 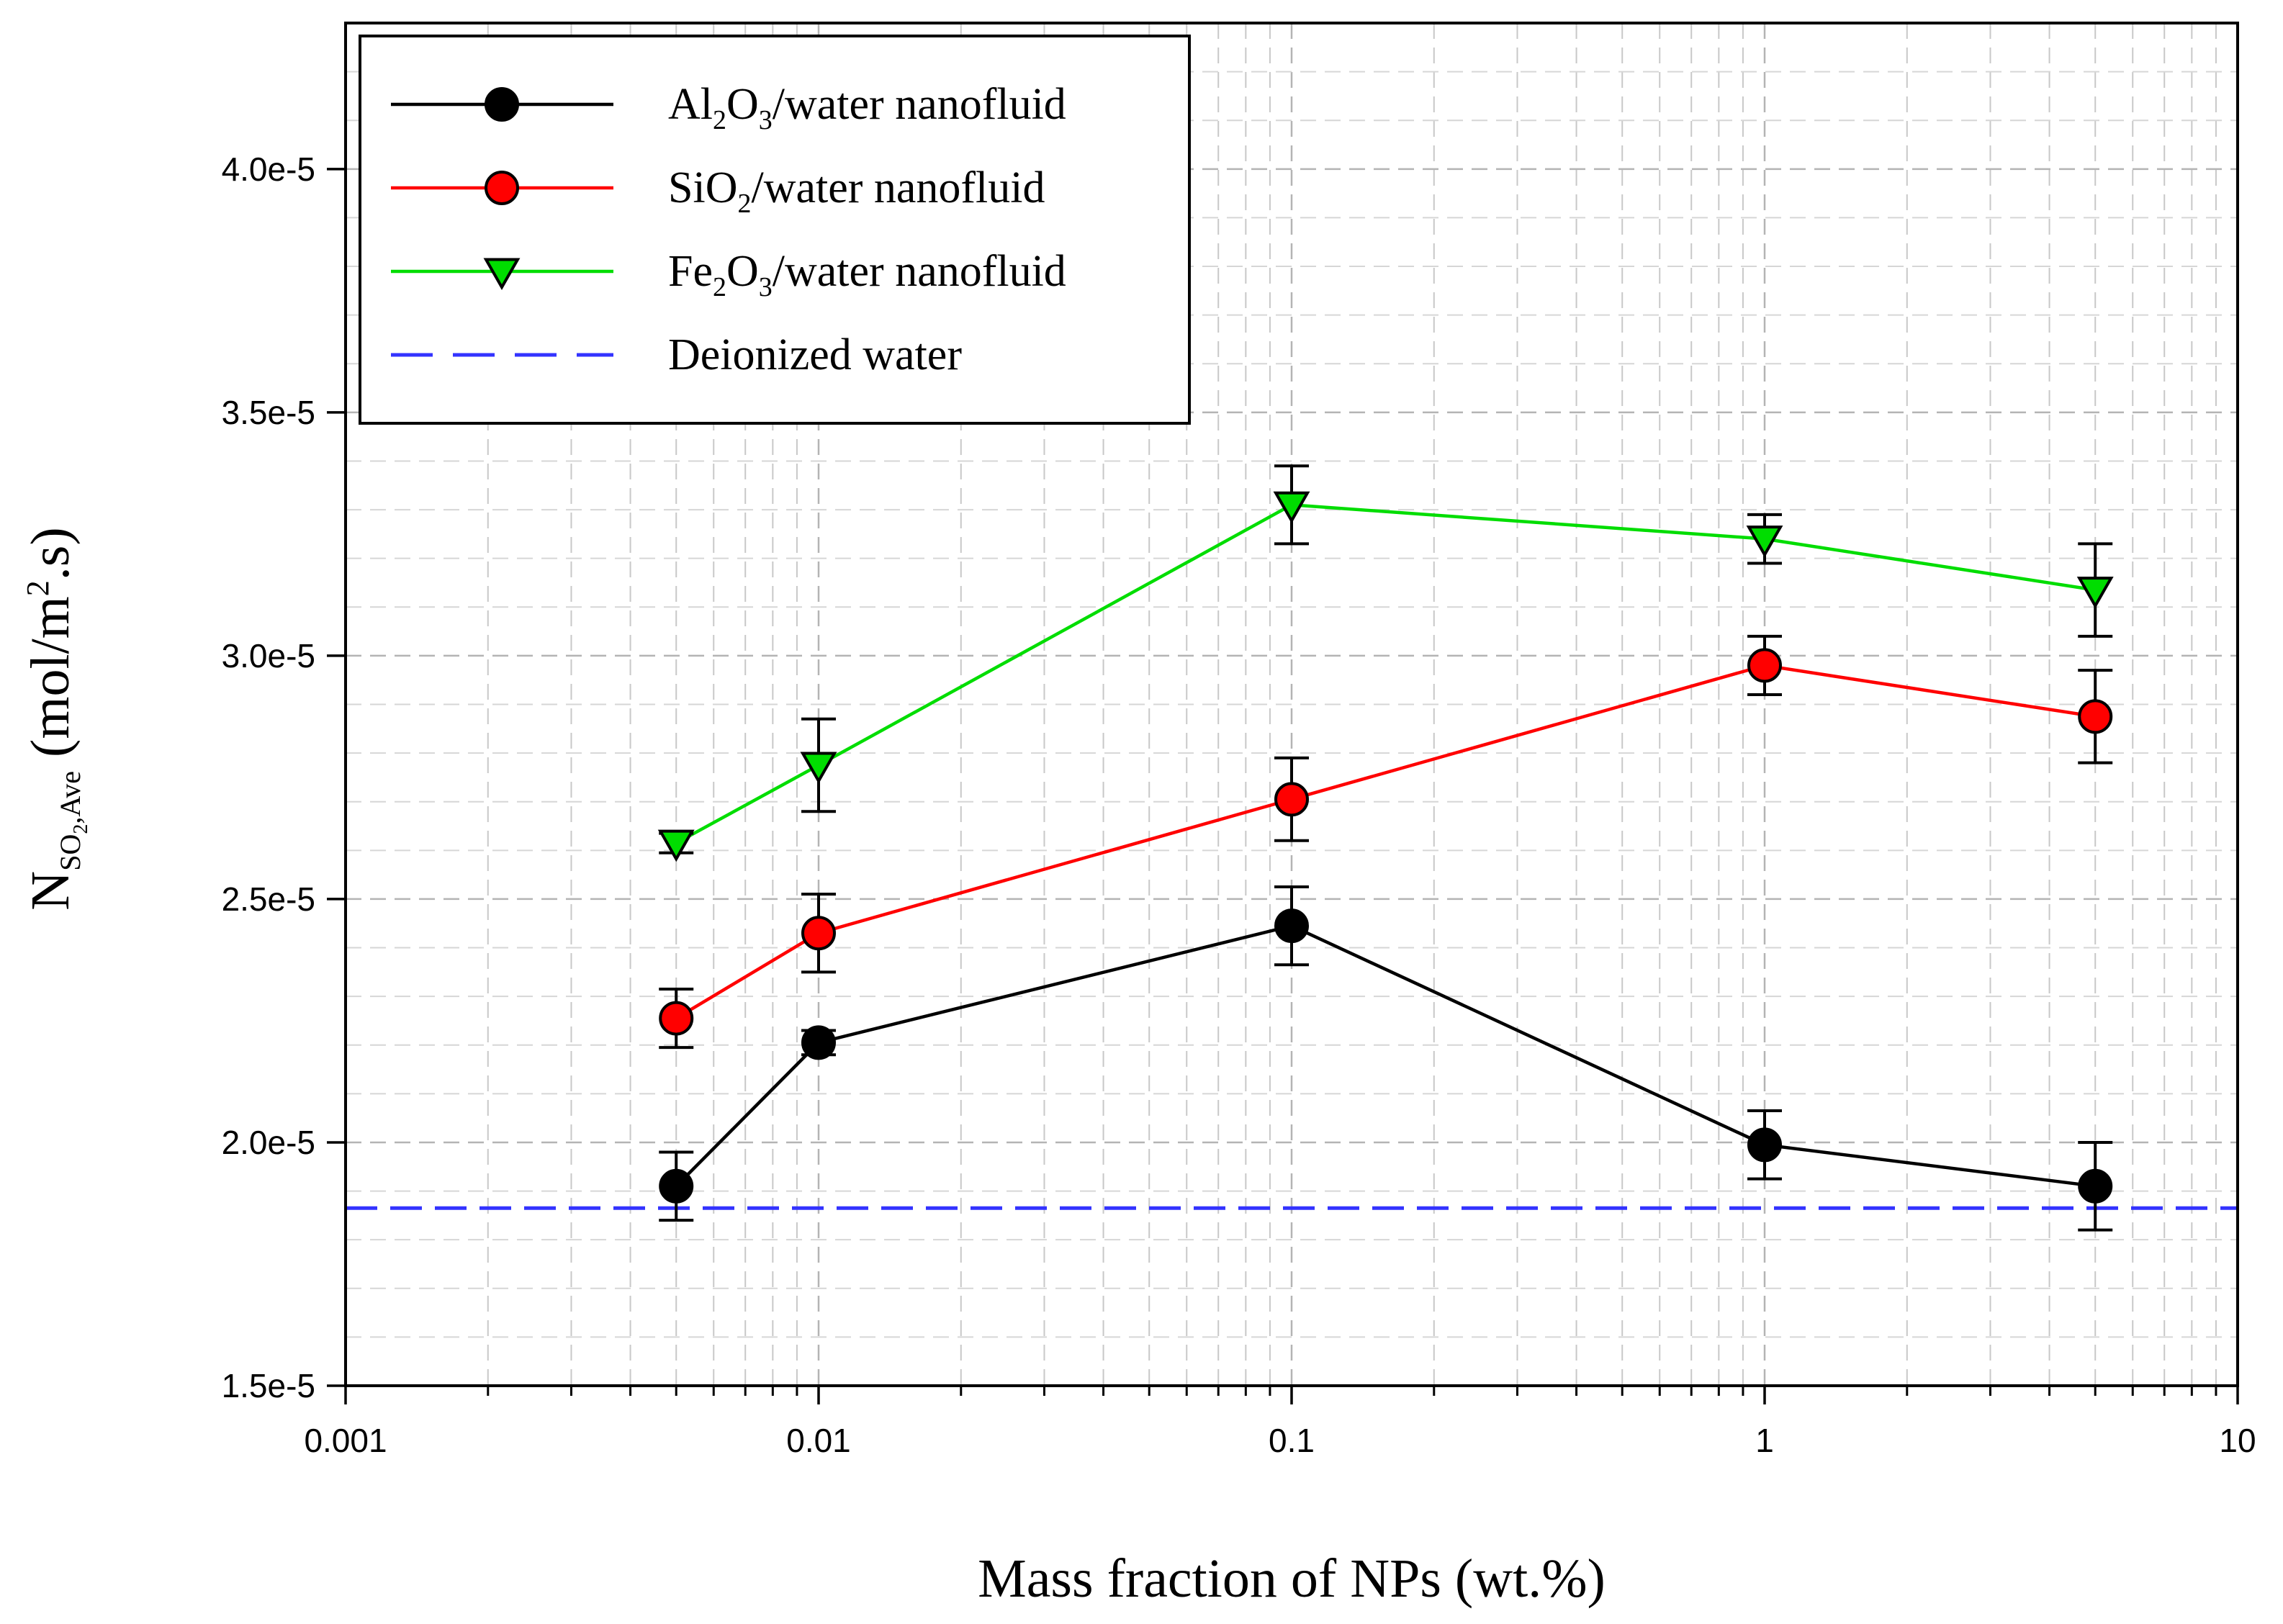 I want to click on legend-item-sio2: SiO2/water nanofluid, so click(x=718, y=191).